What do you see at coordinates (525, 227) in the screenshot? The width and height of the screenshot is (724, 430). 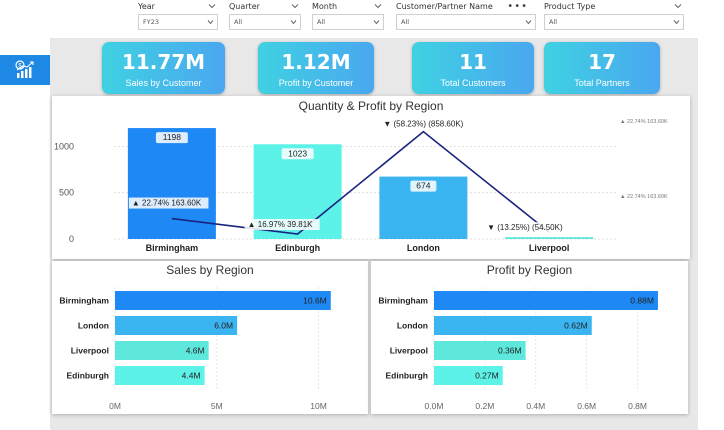 I see `profit-annotation: ▼ (13.25%) (54.50K)` at bounding box center [525, 227].